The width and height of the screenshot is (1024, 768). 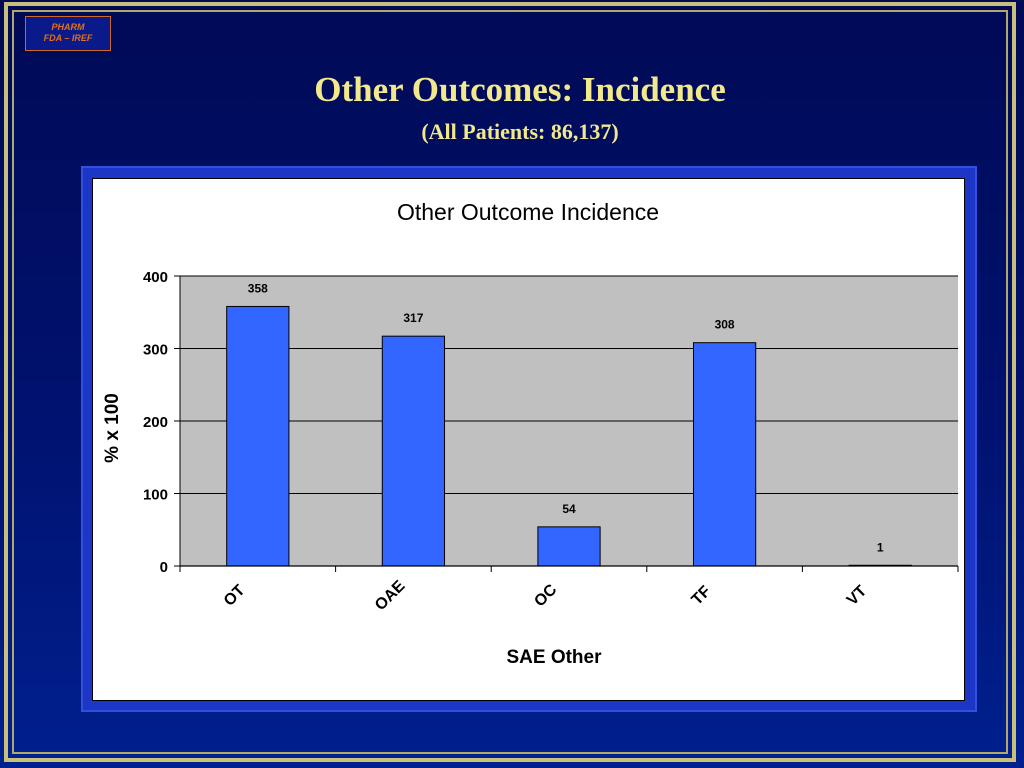 I want to click on y-tick-label: 0, so click(x=164, y=567).